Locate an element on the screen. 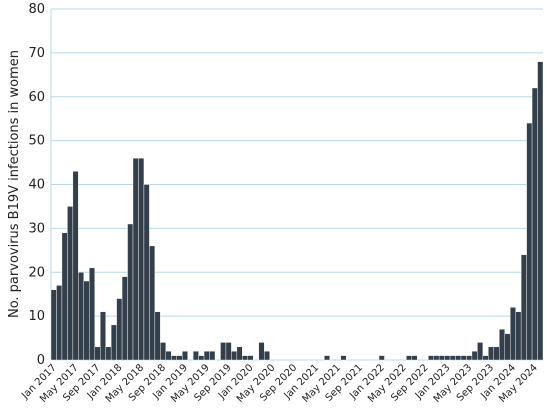 The height and width of the screenshot is (411, 550). y-tick-label: 80 is located at coordinates (36, 9).